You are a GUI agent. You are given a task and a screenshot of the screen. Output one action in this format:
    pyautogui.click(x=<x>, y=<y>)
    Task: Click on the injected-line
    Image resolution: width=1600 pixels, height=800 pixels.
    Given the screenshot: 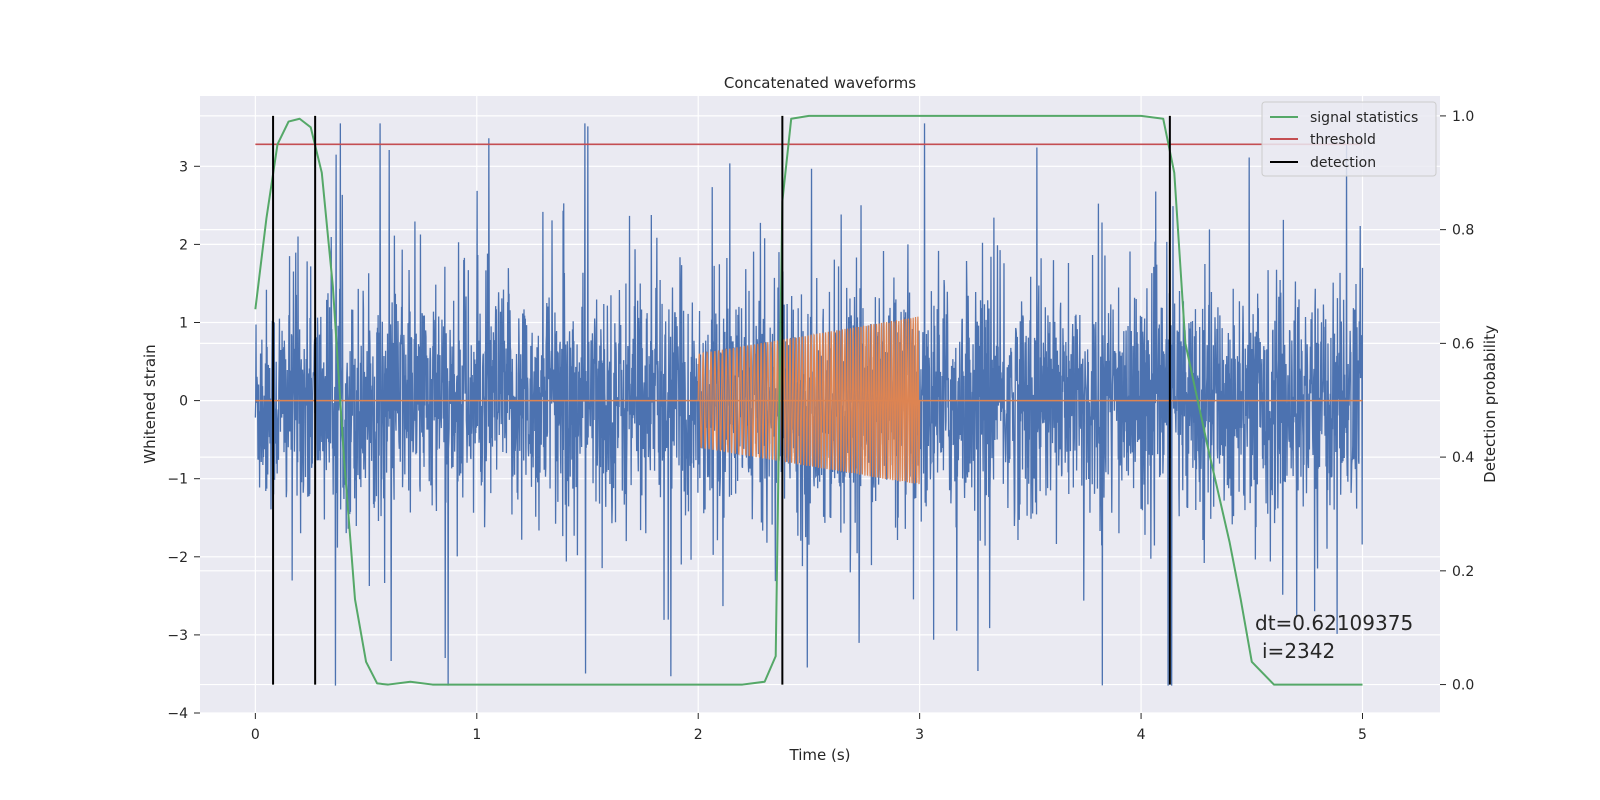 What is the action you would take?
    pyautogui.click(x=809, y=400)
    